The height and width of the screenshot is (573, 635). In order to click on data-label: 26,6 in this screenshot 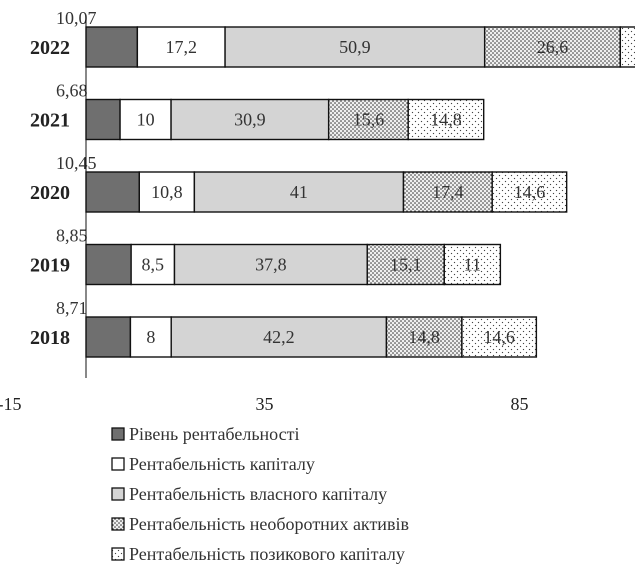, I will do `click(553, 47)`.